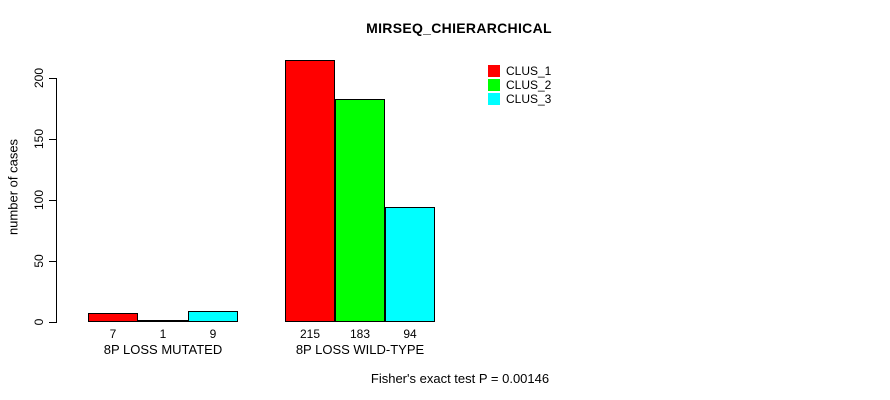 The image size is (890, 400). I want to click on y-tick-label: 50, so click(39, 261).